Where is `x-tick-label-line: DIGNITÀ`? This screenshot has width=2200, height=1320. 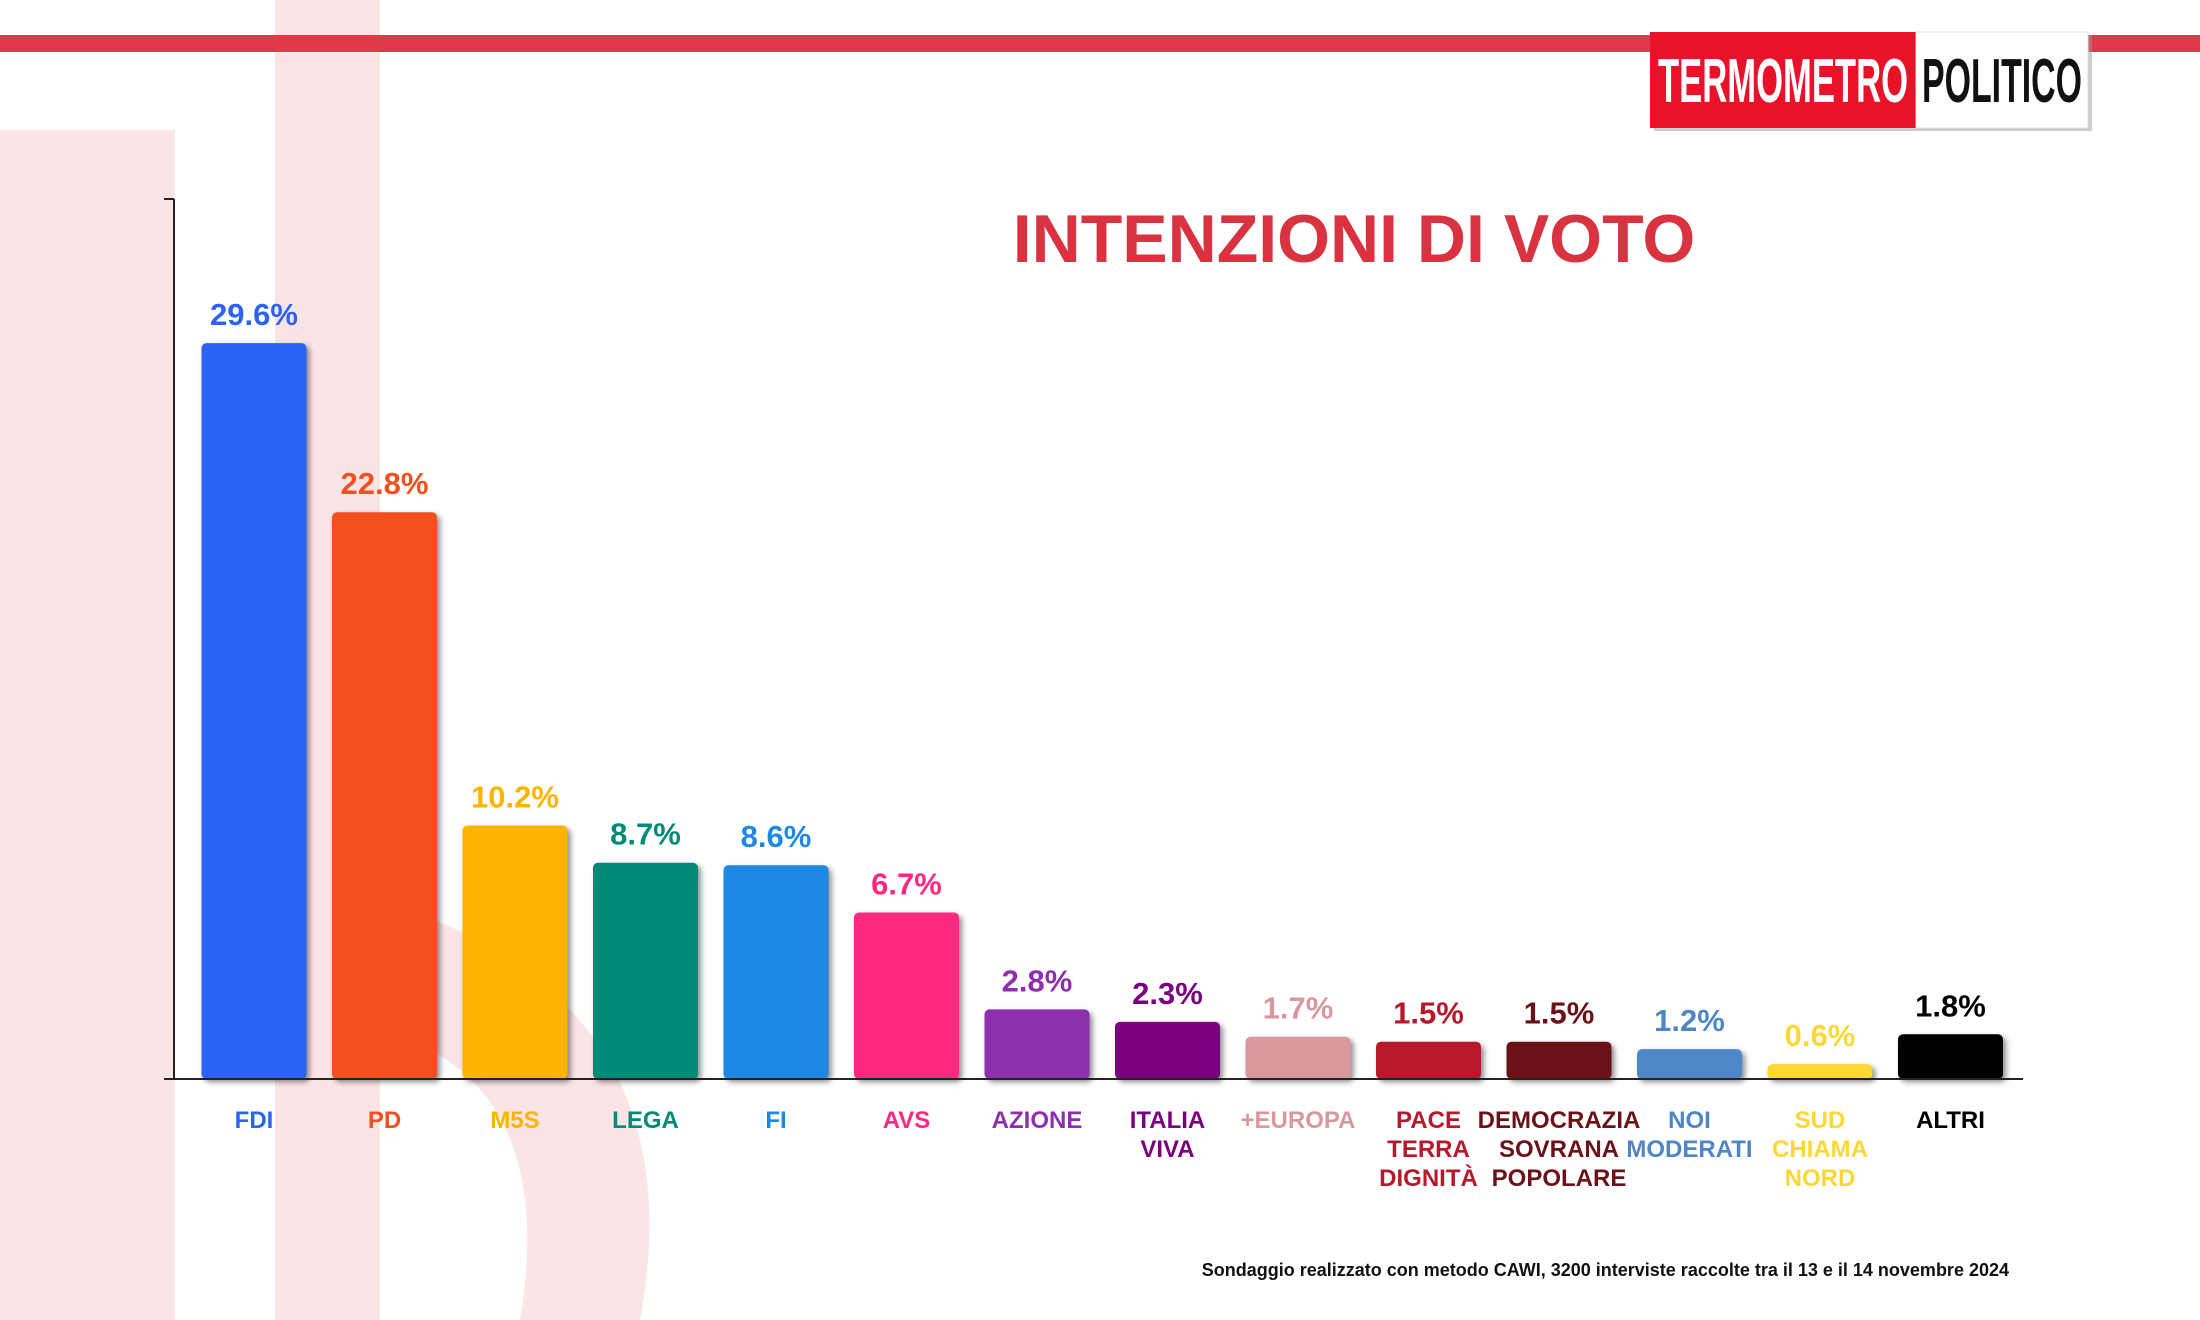 x-tick-label-line: DIGNITÀ is located at coordinates (1428, 1178).